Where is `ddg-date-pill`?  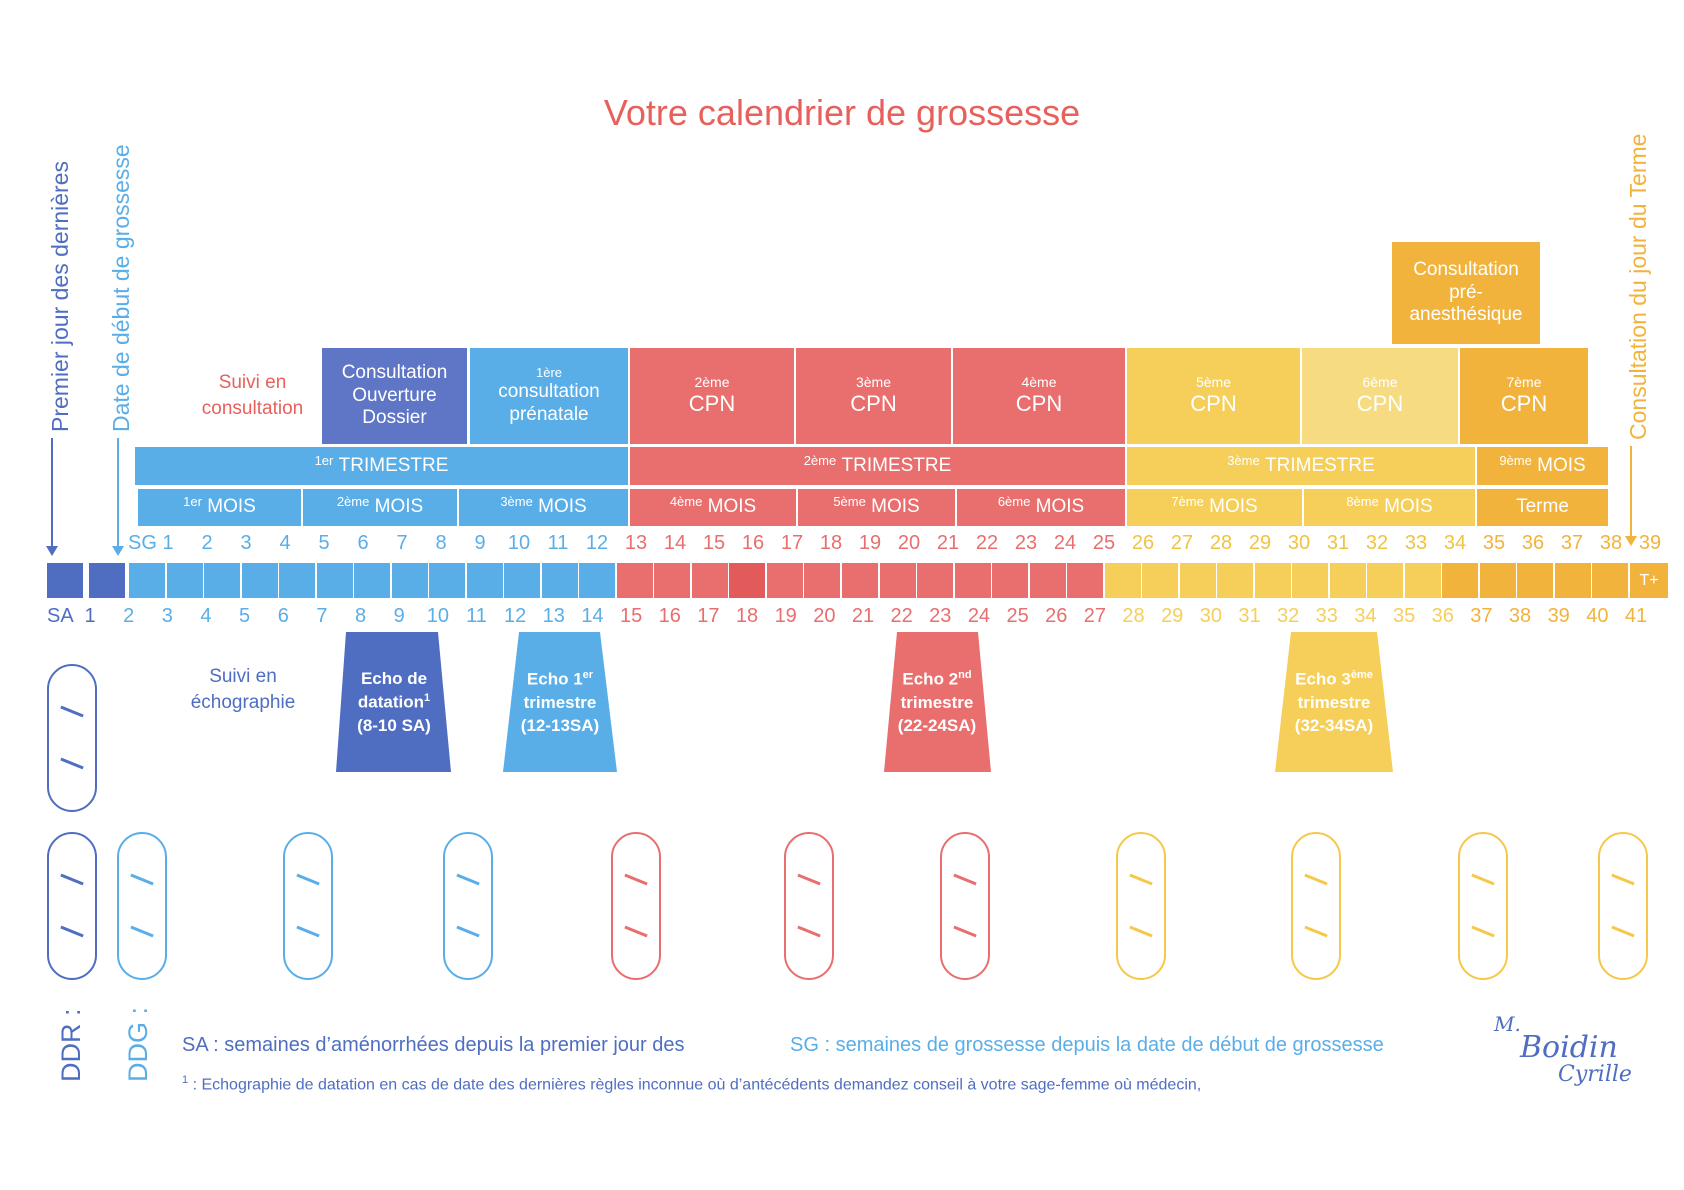
ddg-date-pill is located at coordinates (142, 906).